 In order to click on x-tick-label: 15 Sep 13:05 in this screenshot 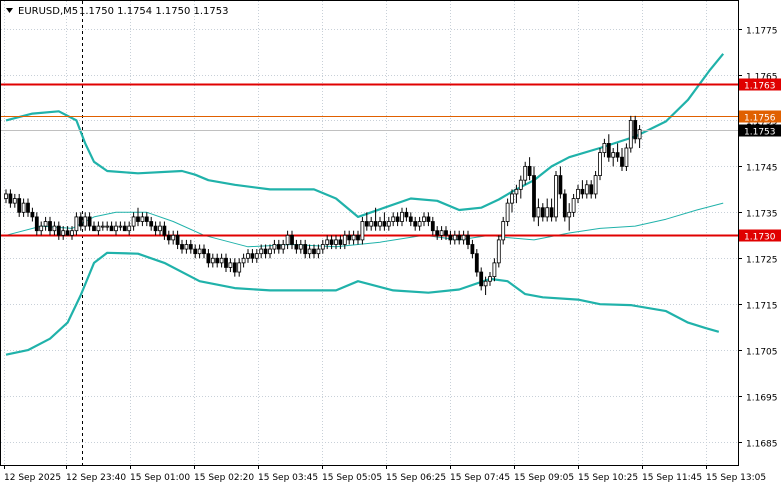, I will do `click(736, 478)`.